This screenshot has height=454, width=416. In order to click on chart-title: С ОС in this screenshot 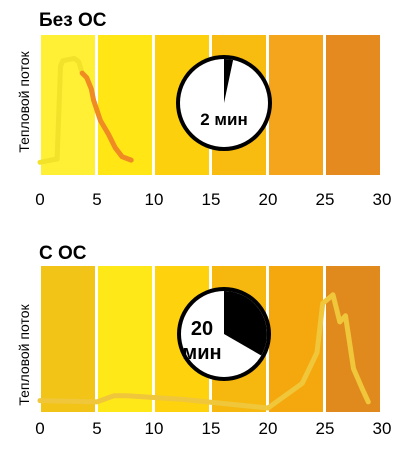, I will do `click(63, 253)`.